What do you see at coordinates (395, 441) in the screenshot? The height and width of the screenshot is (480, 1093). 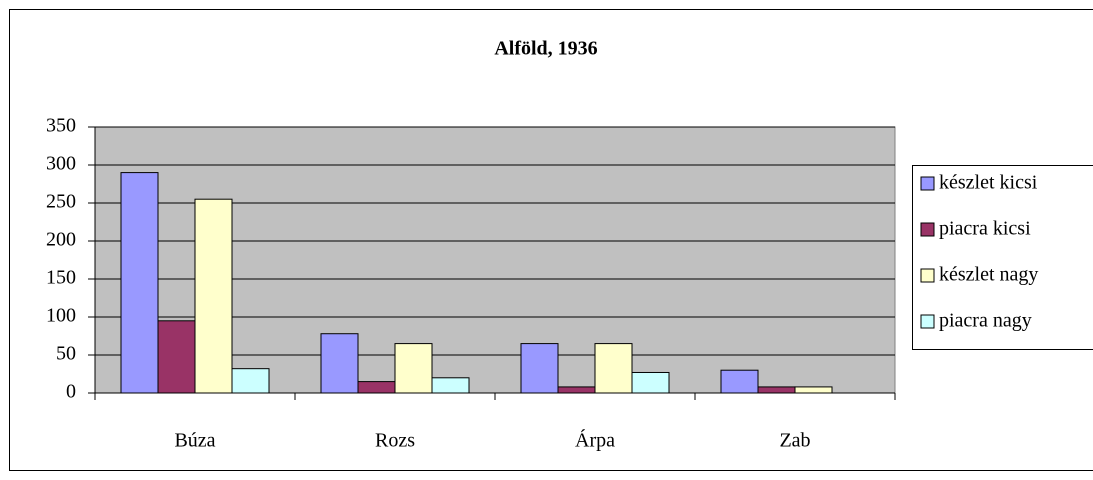 I see `x-tick-label: Rozs` at bounding box center [395, 441].